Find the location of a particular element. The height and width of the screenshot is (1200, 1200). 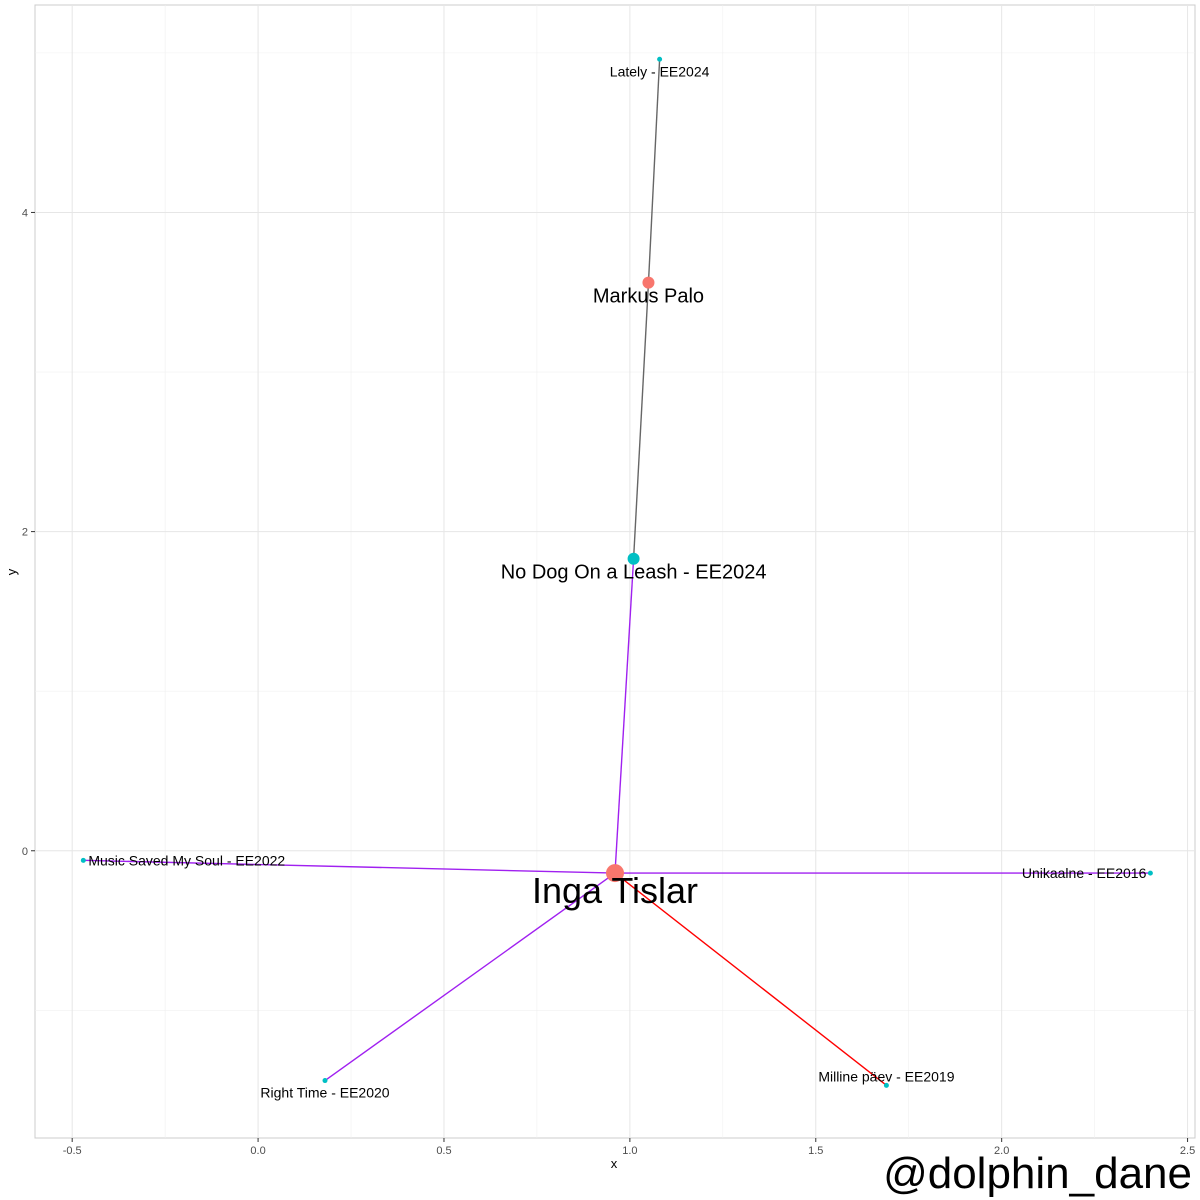

node-label-milline: Milline päev - EE2019 is located at coordinates (886, 1076).